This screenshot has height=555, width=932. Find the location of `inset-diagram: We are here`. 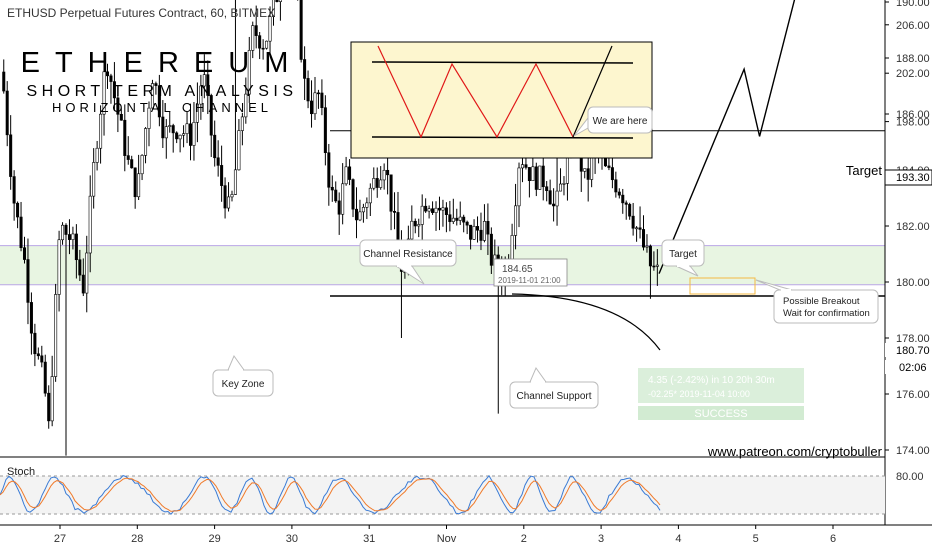

inset-diagram: We are here is located at coordinates (501, 100).